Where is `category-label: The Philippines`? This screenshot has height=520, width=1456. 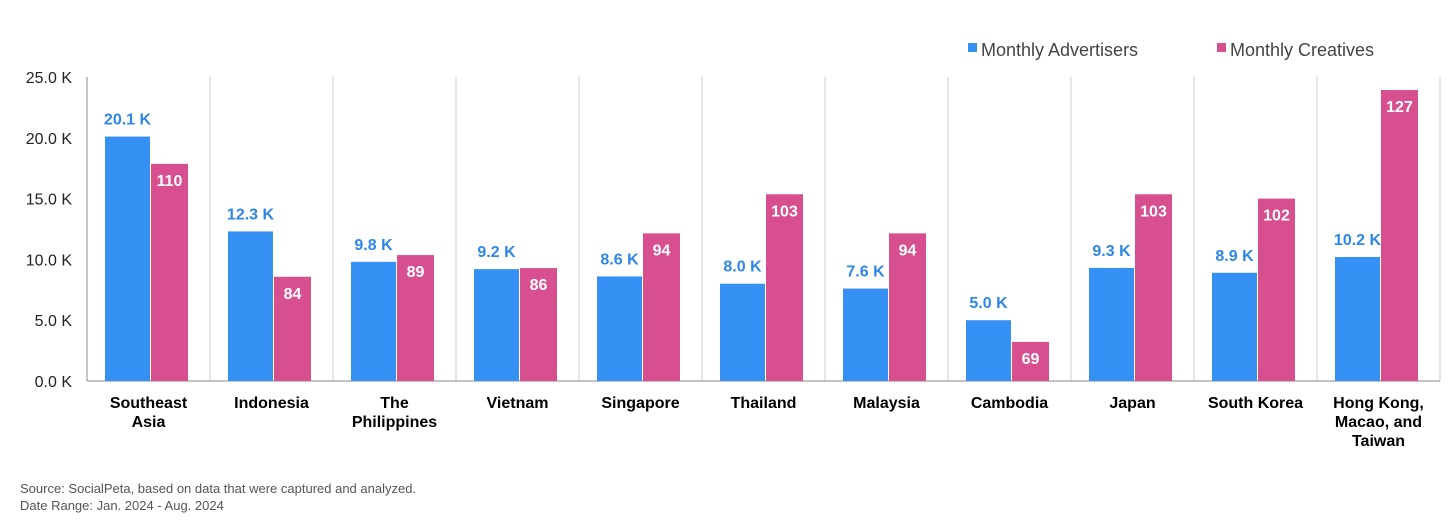
category-label: The Philippines is located at coordinates (394, 413).